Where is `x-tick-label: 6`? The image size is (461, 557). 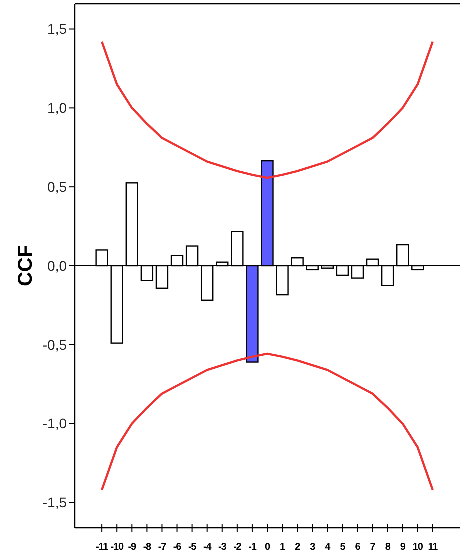
x-tick-label: 6 is located at coordinates (358, 547).